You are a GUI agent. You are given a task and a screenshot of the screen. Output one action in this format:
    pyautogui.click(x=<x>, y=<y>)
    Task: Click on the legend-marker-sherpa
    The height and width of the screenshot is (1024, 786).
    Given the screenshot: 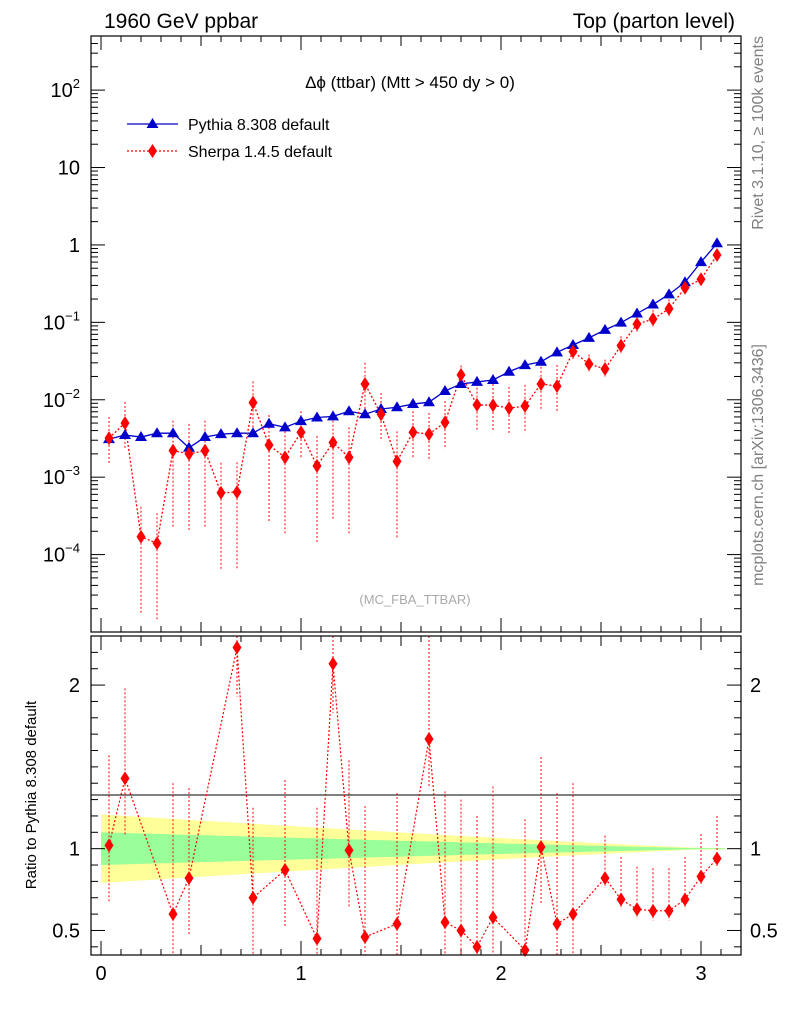 What is the action you would take?
    pyautogui.click(x=152, y=151)
    